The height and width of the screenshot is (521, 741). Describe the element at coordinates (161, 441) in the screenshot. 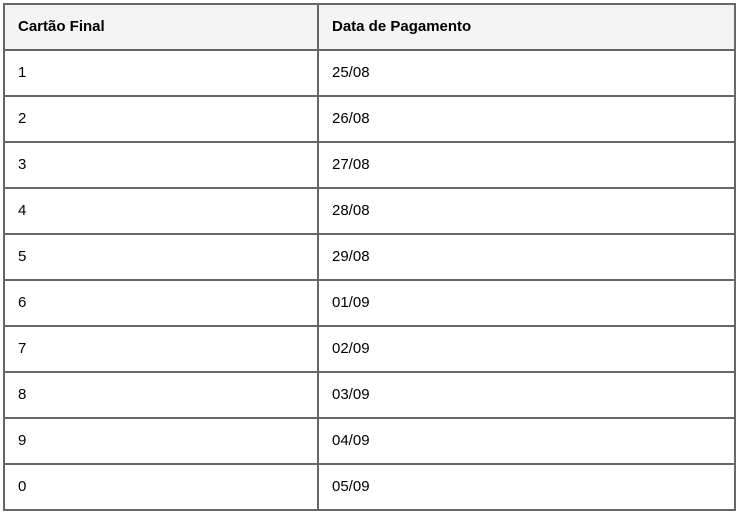

I see `card-digit-cell: 9` at that location.